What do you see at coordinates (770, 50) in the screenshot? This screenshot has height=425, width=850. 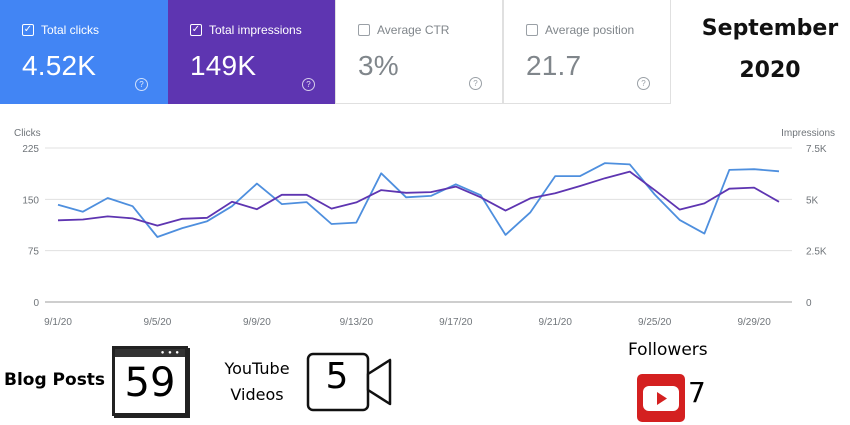 I see `period-label: September 2020` at bounding box center [770, 50].